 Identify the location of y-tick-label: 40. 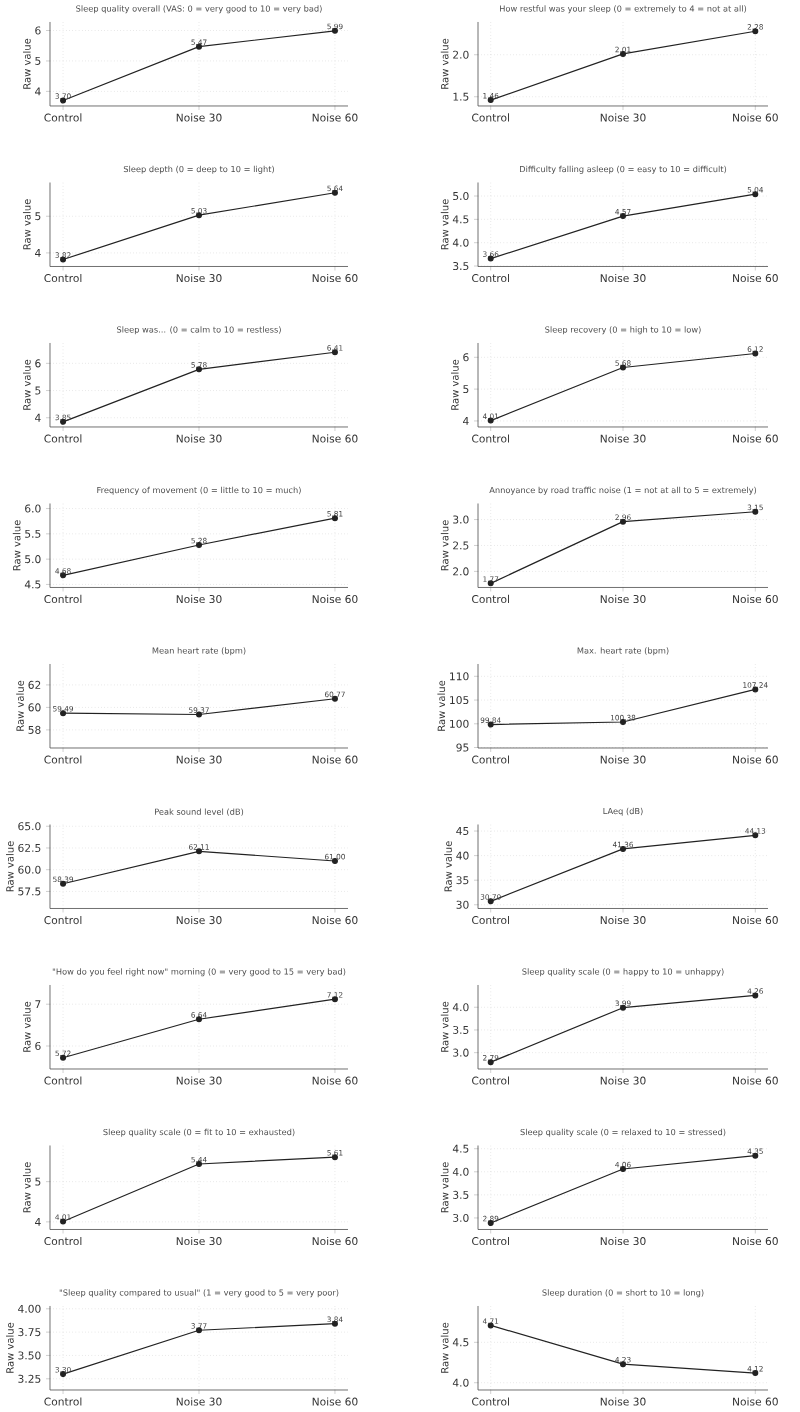
(462, 855).